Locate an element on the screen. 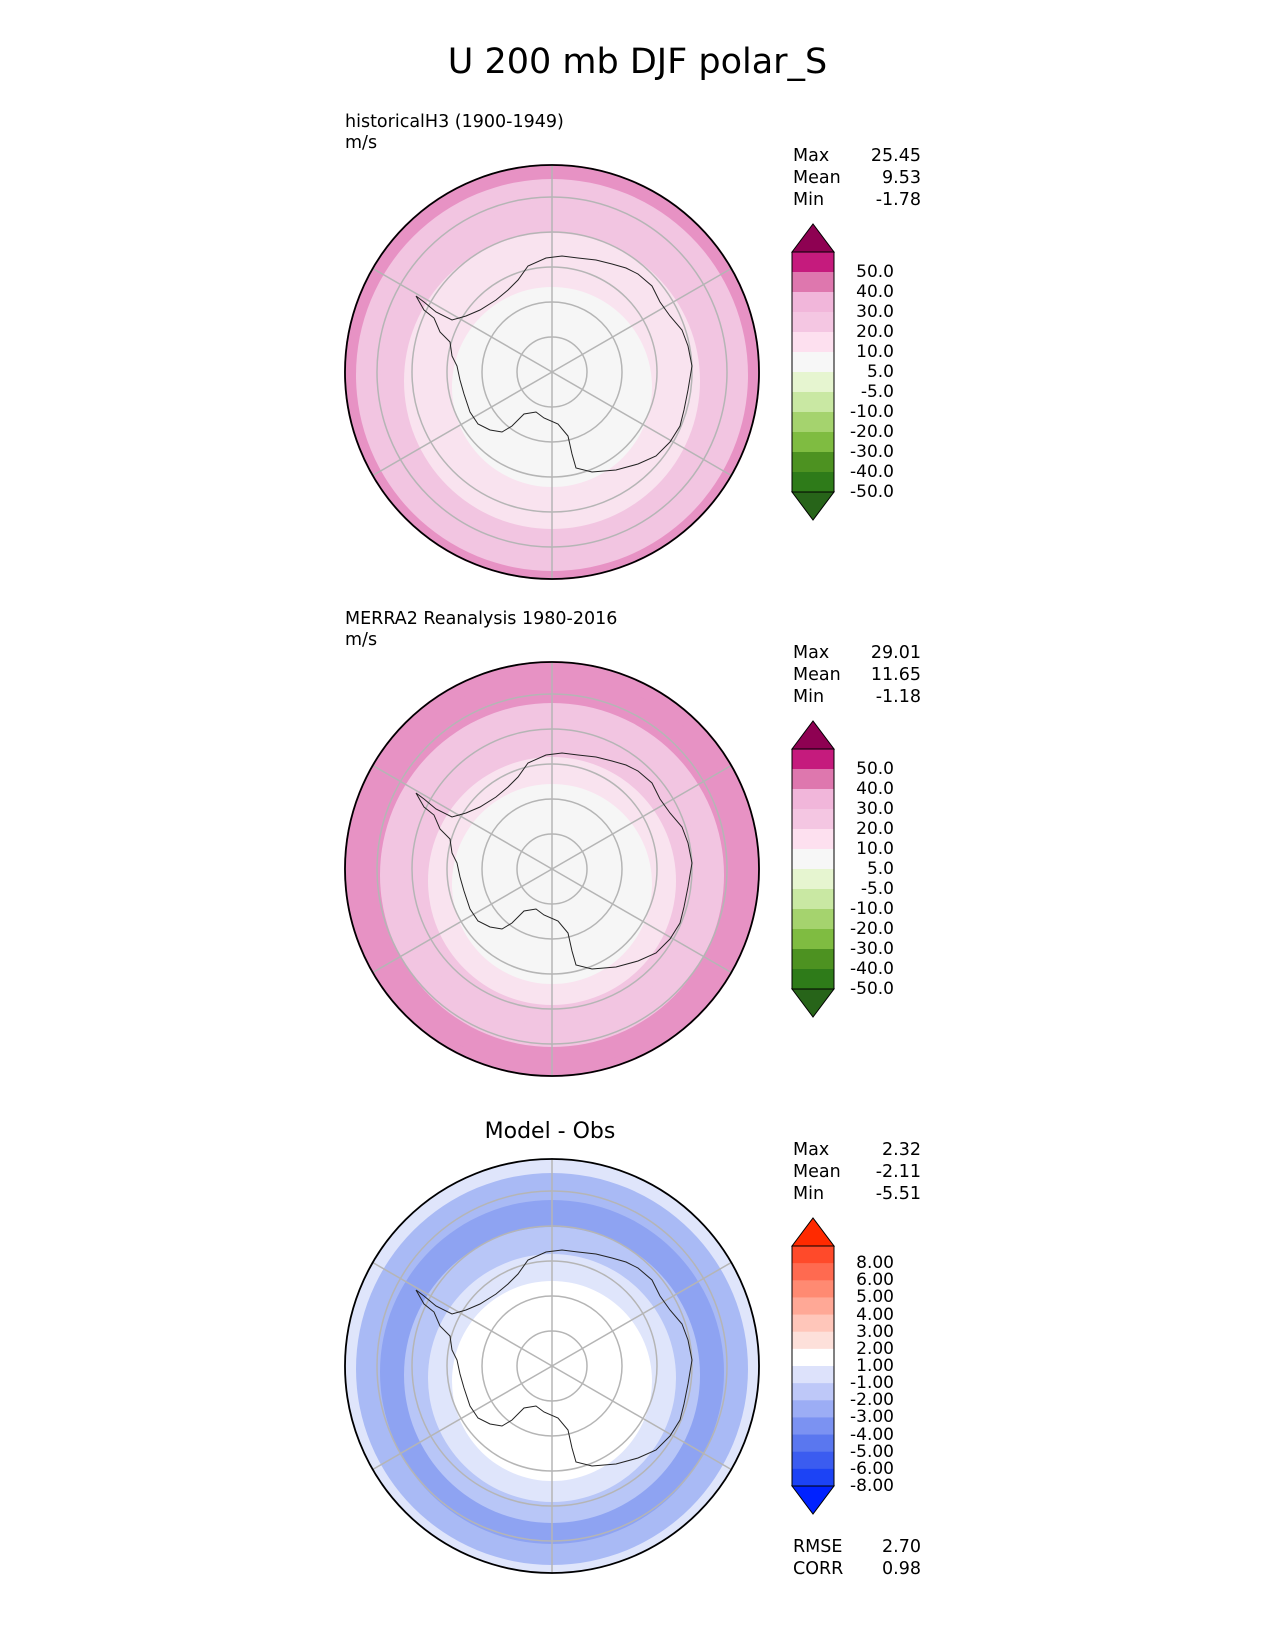  min-value: -1.18 is located at coordinates (898, 697).